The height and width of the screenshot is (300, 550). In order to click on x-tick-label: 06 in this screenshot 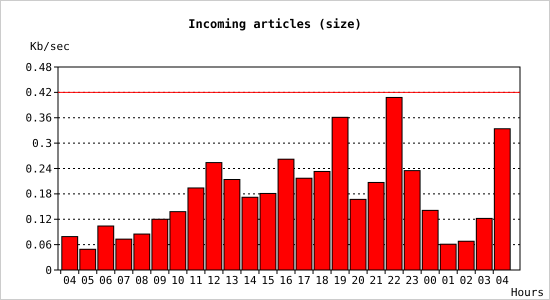, I will do `click(105, 280)`.